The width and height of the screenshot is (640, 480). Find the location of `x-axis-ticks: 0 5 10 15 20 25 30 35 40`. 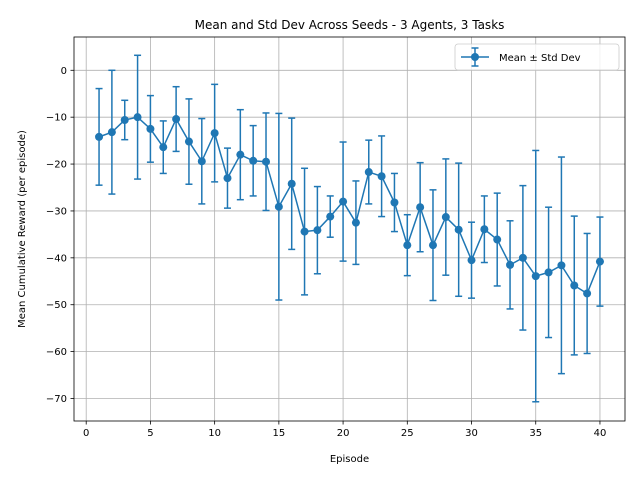

x-axis-ticks: 0 5 10 15 20 25 30 35 40 is located at coordinates (344, 430).